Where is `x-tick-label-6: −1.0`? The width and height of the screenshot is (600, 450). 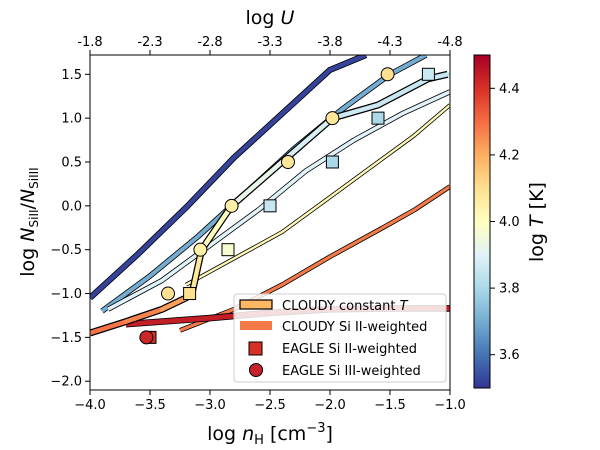
x-tick-label-6: −1.0 is located at coordinates (450, 405).